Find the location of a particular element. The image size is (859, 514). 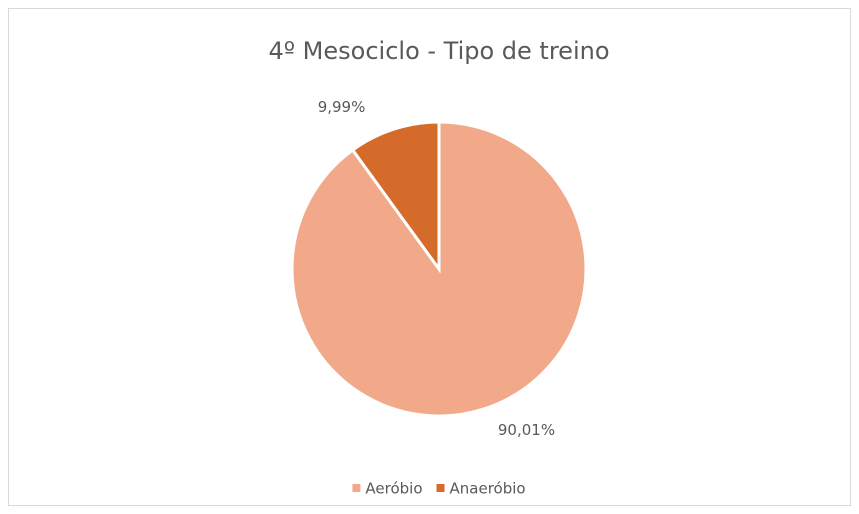

data-label: 9,99% is located at coordinates (342, 107).